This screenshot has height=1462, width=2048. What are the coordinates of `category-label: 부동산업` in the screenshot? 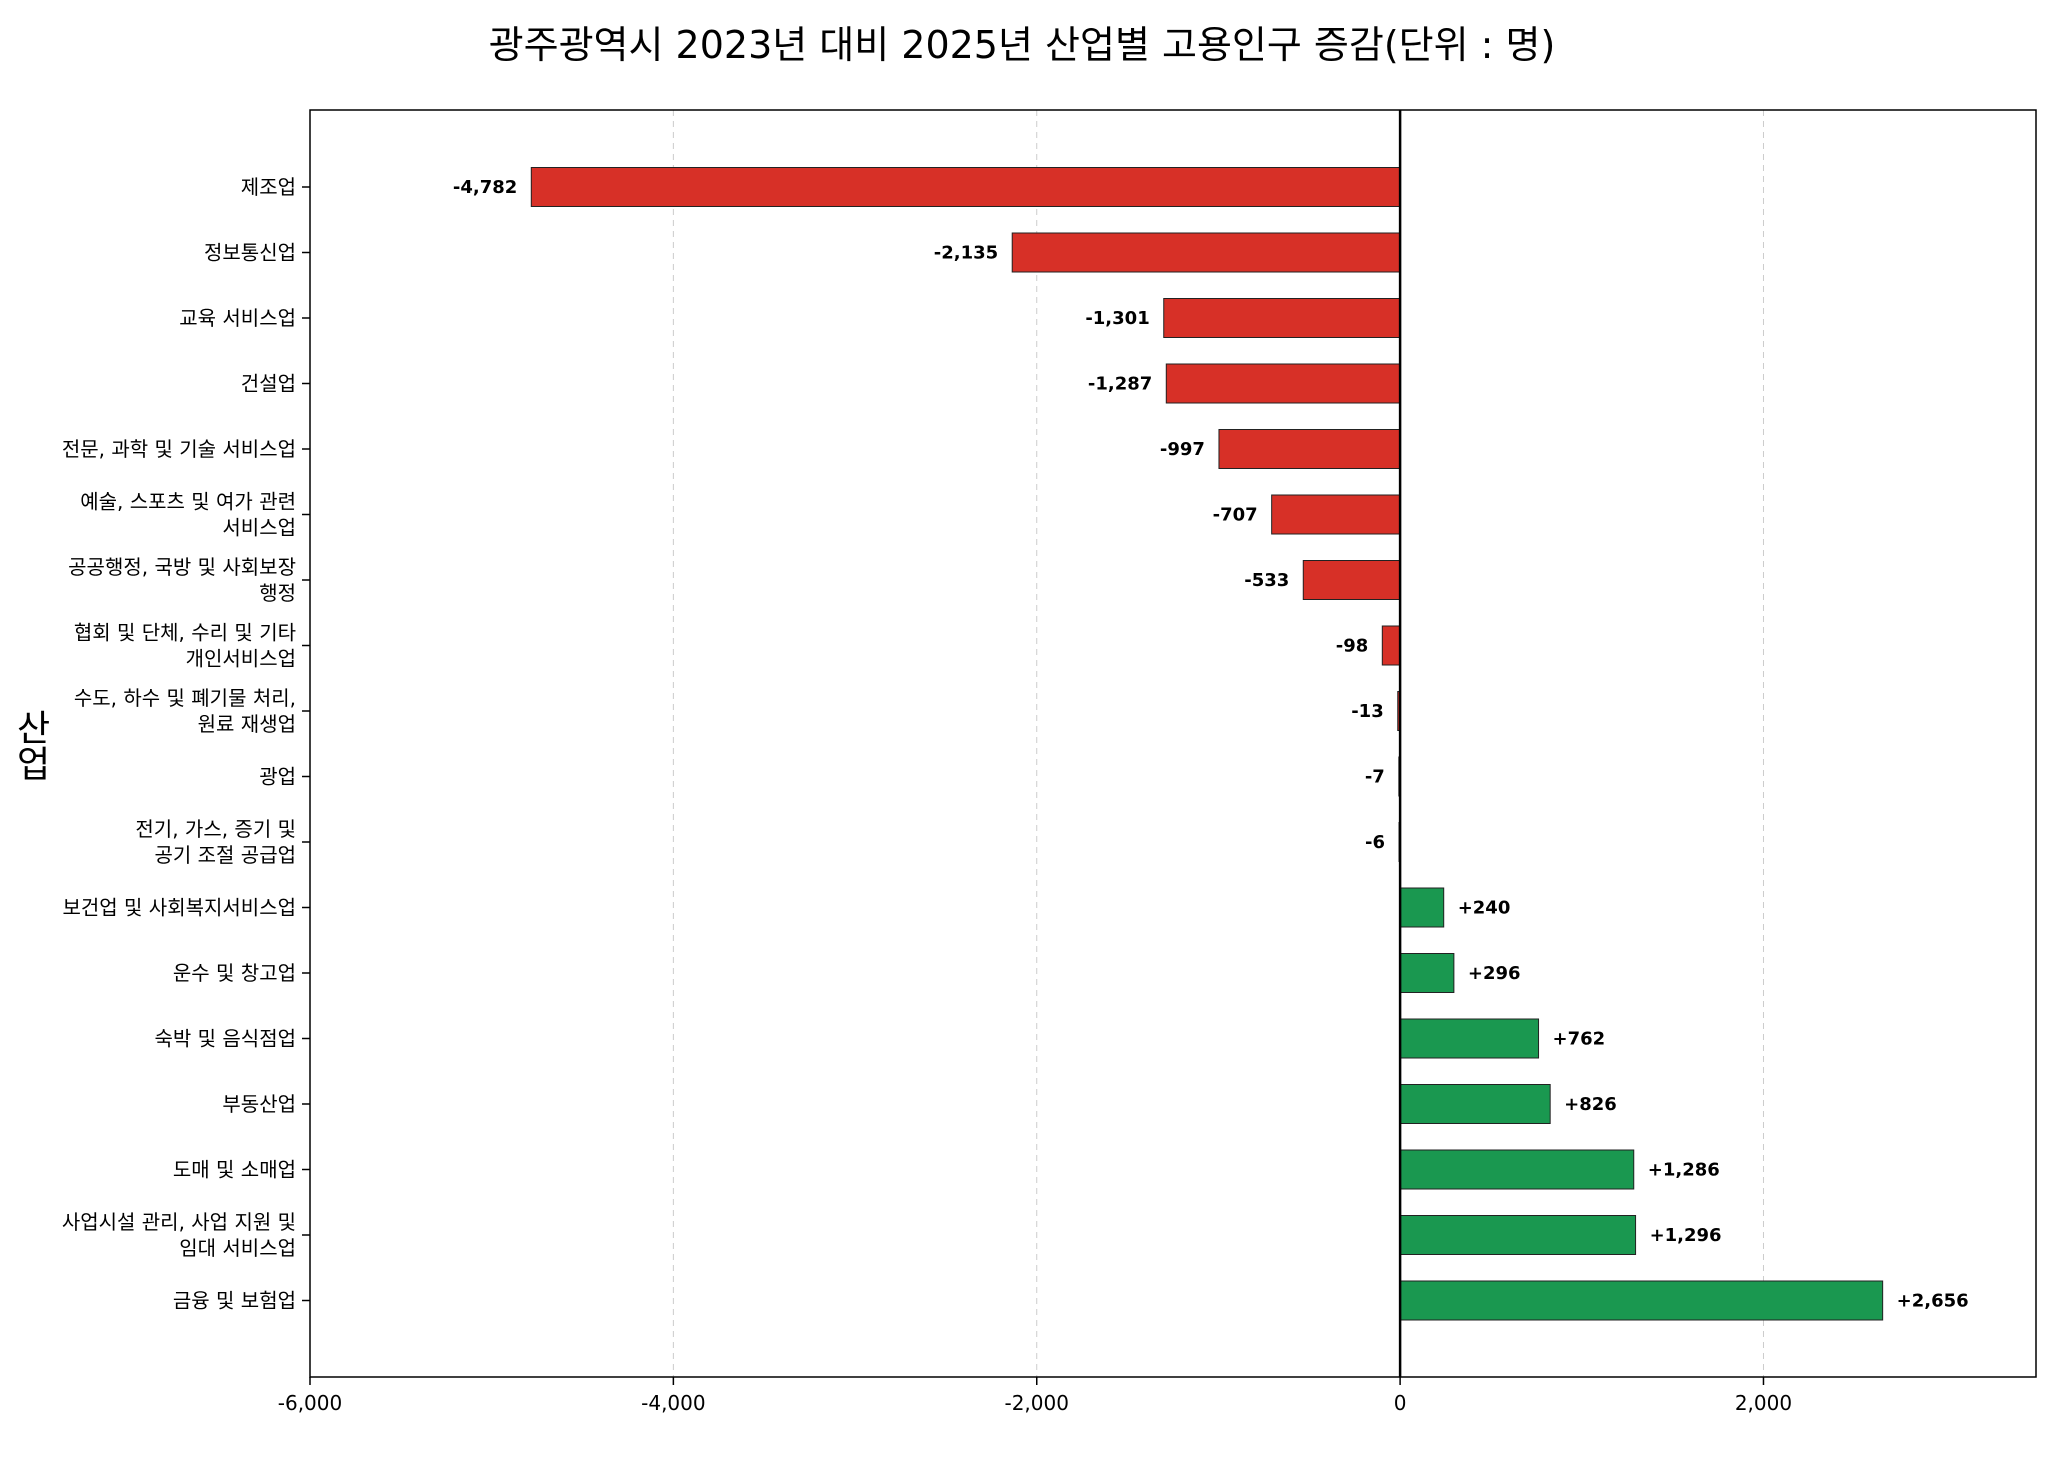 It's located at (259, 1104).